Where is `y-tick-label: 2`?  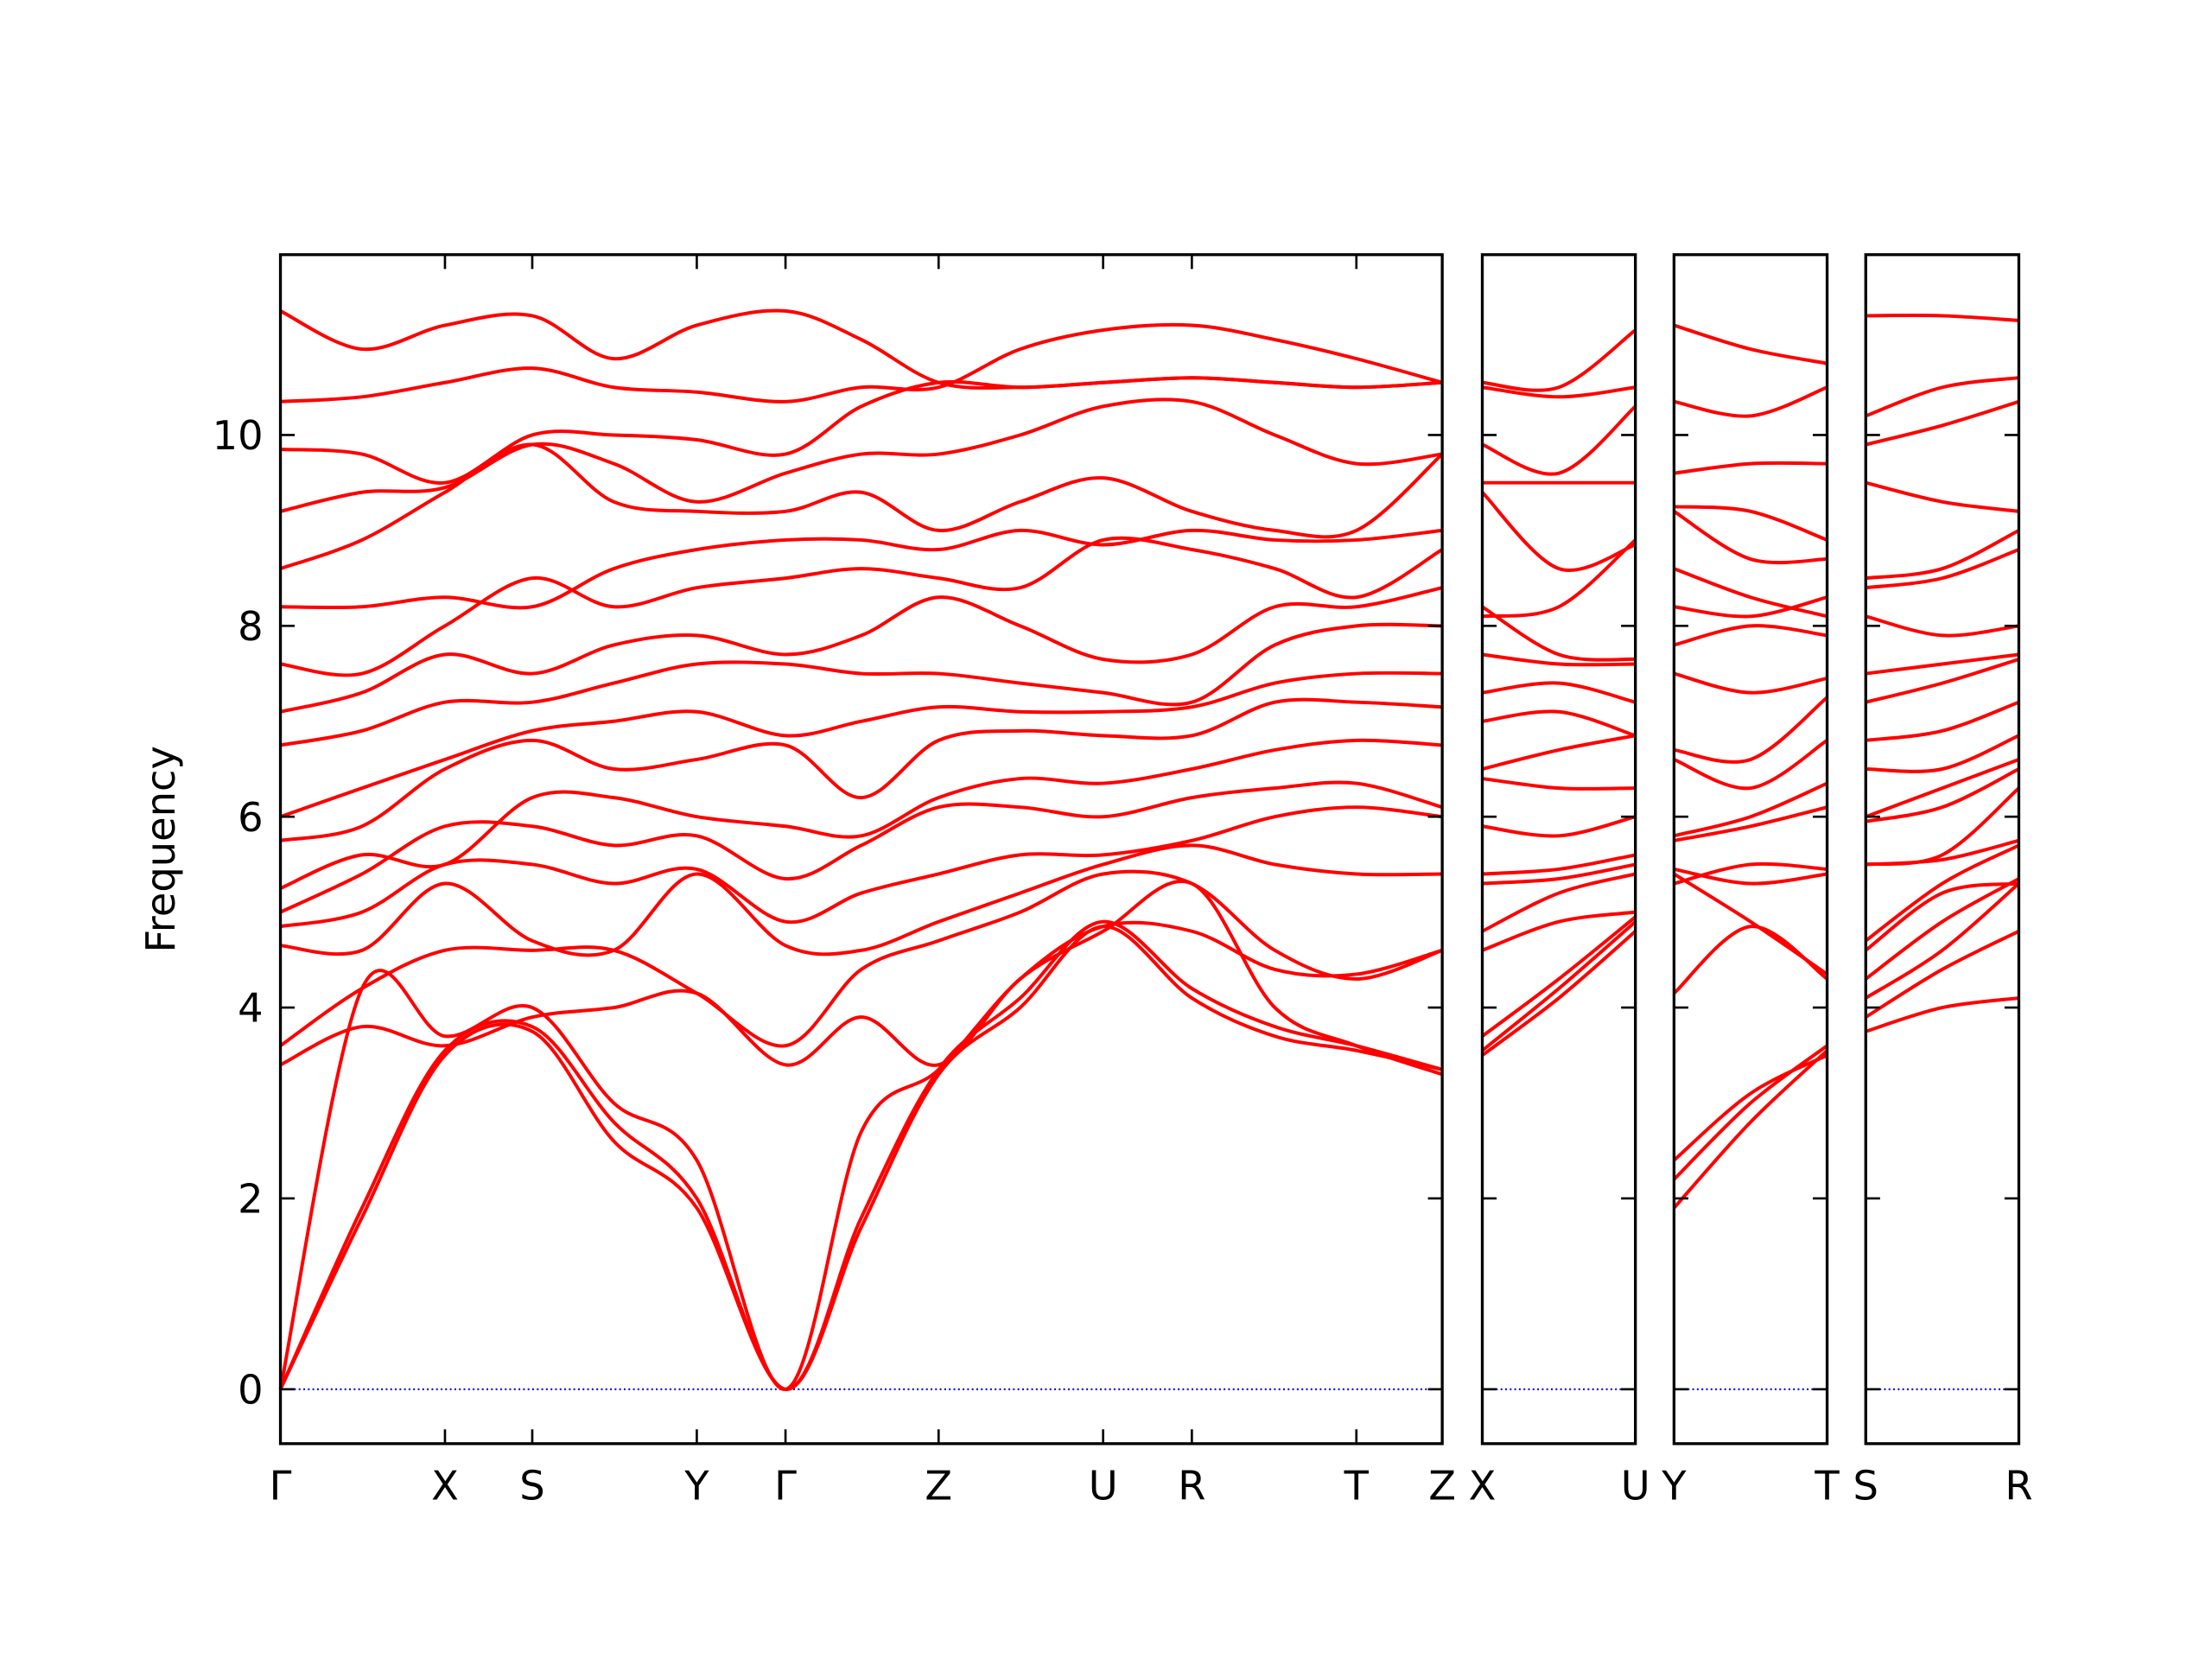
y-tick-label: 2 is located at coordinates (251, 1199).